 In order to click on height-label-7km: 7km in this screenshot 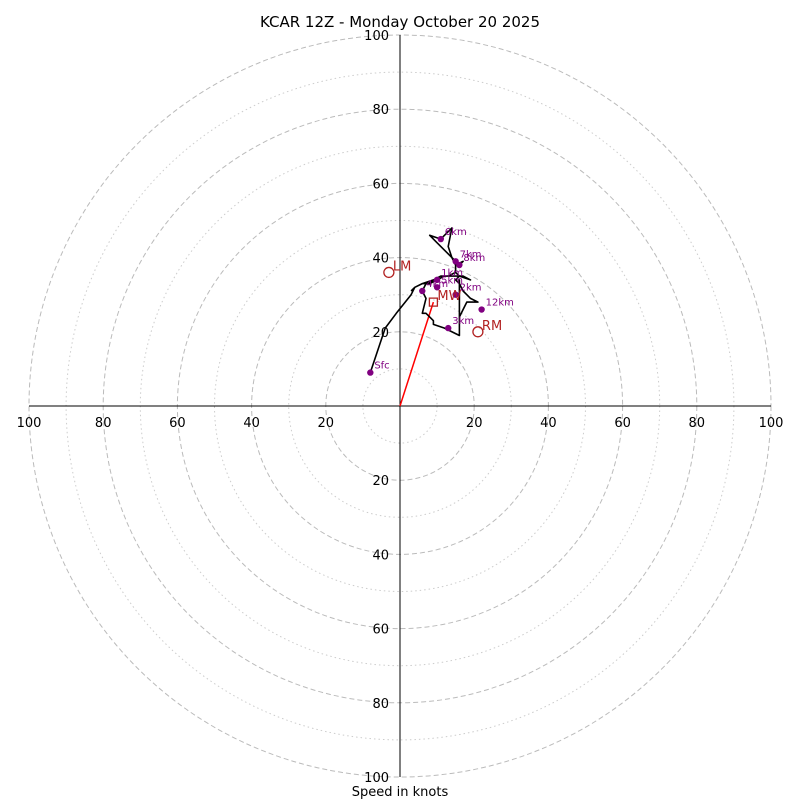, I will do `click(471, 254)`.